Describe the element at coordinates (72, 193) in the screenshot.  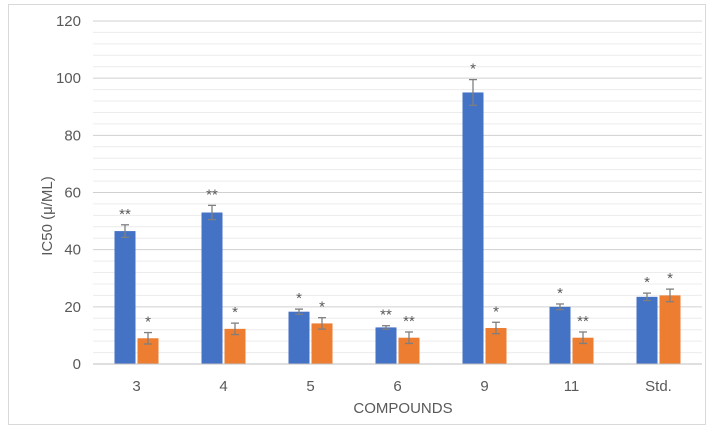
I see `y-tick-label: 60` at that location.